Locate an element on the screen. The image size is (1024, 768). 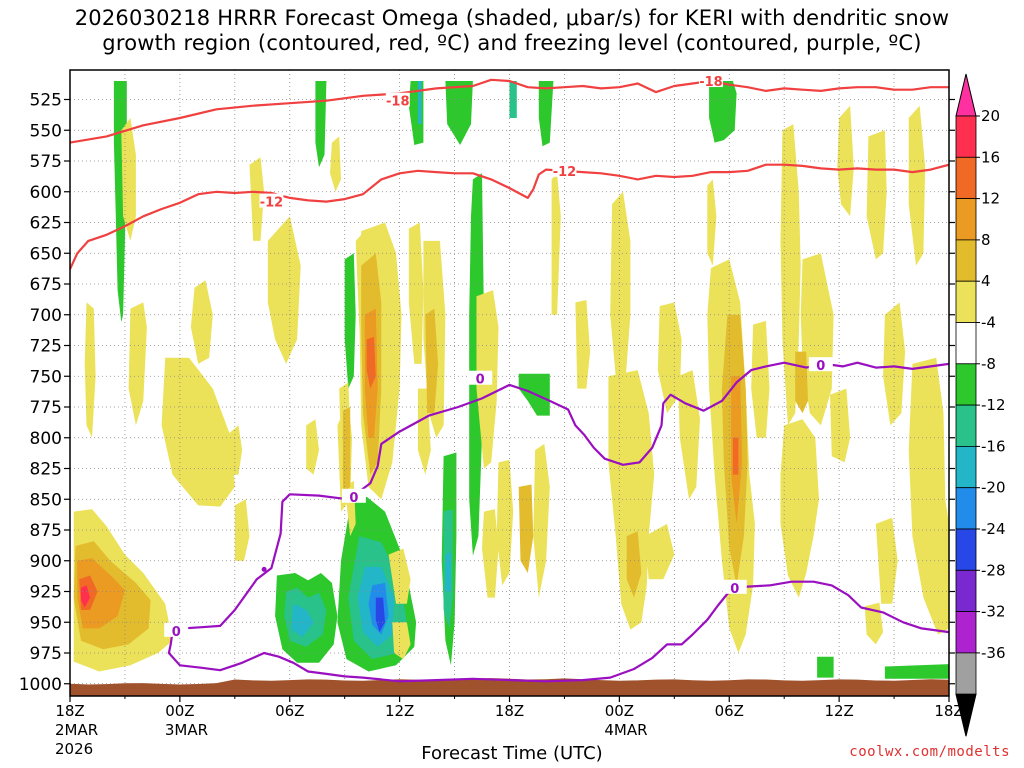
dgz-upper-label-bg is located at coordinates (397, 99).